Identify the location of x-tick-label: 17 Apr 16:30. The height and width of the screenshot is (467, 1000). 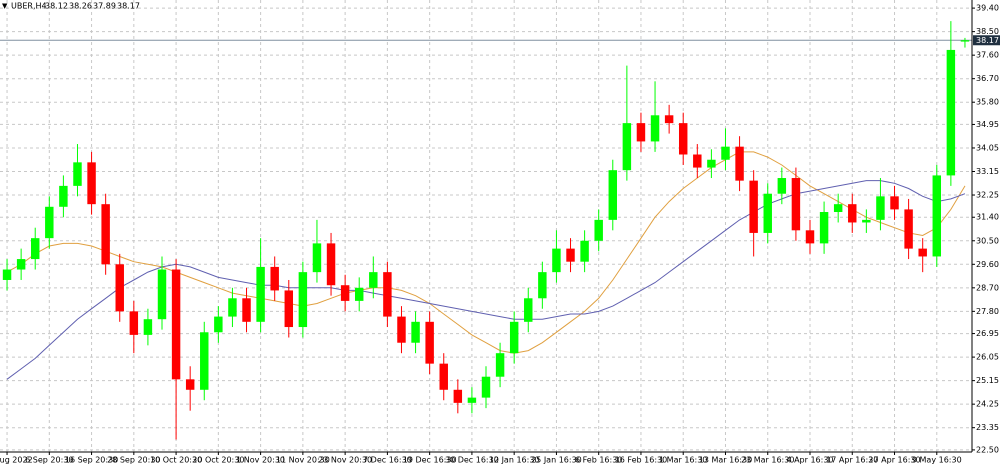
(852, 460).